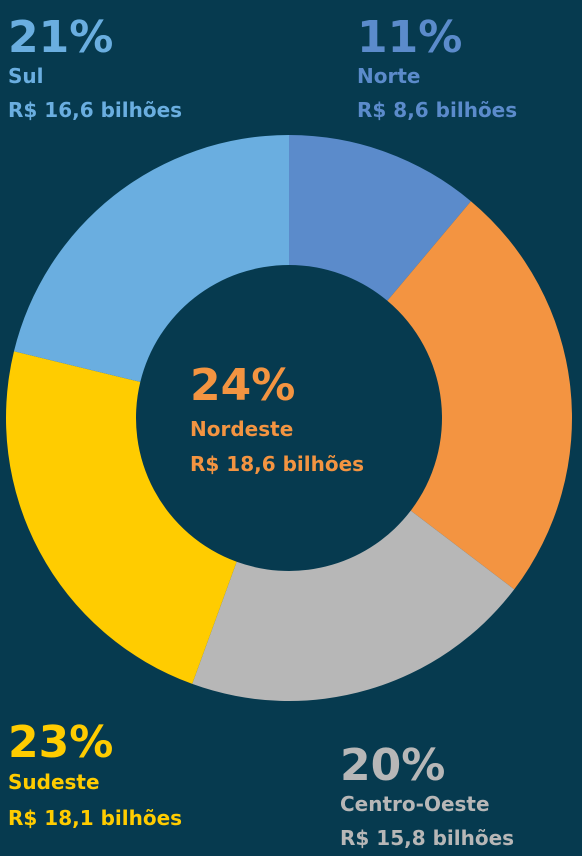  I want to click on amount-label: R$ 18,6 bilhões, so click(277, 464).